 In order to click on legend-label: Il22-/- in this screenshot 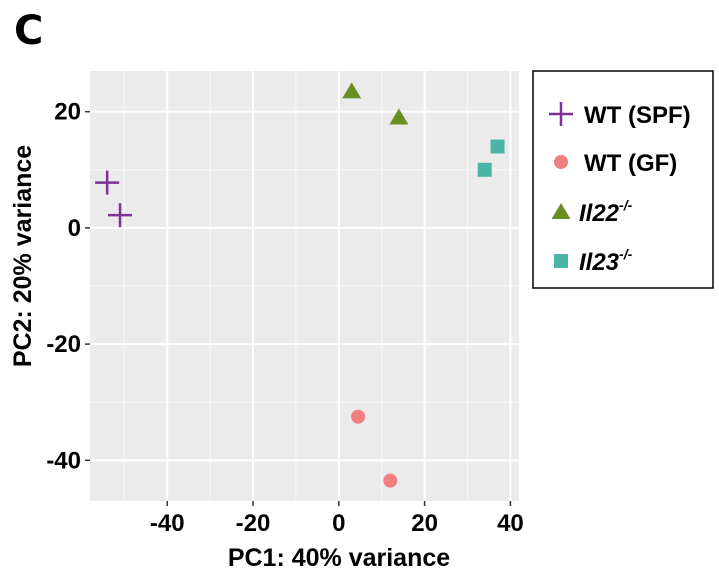, I will do `click(606, 212)`.